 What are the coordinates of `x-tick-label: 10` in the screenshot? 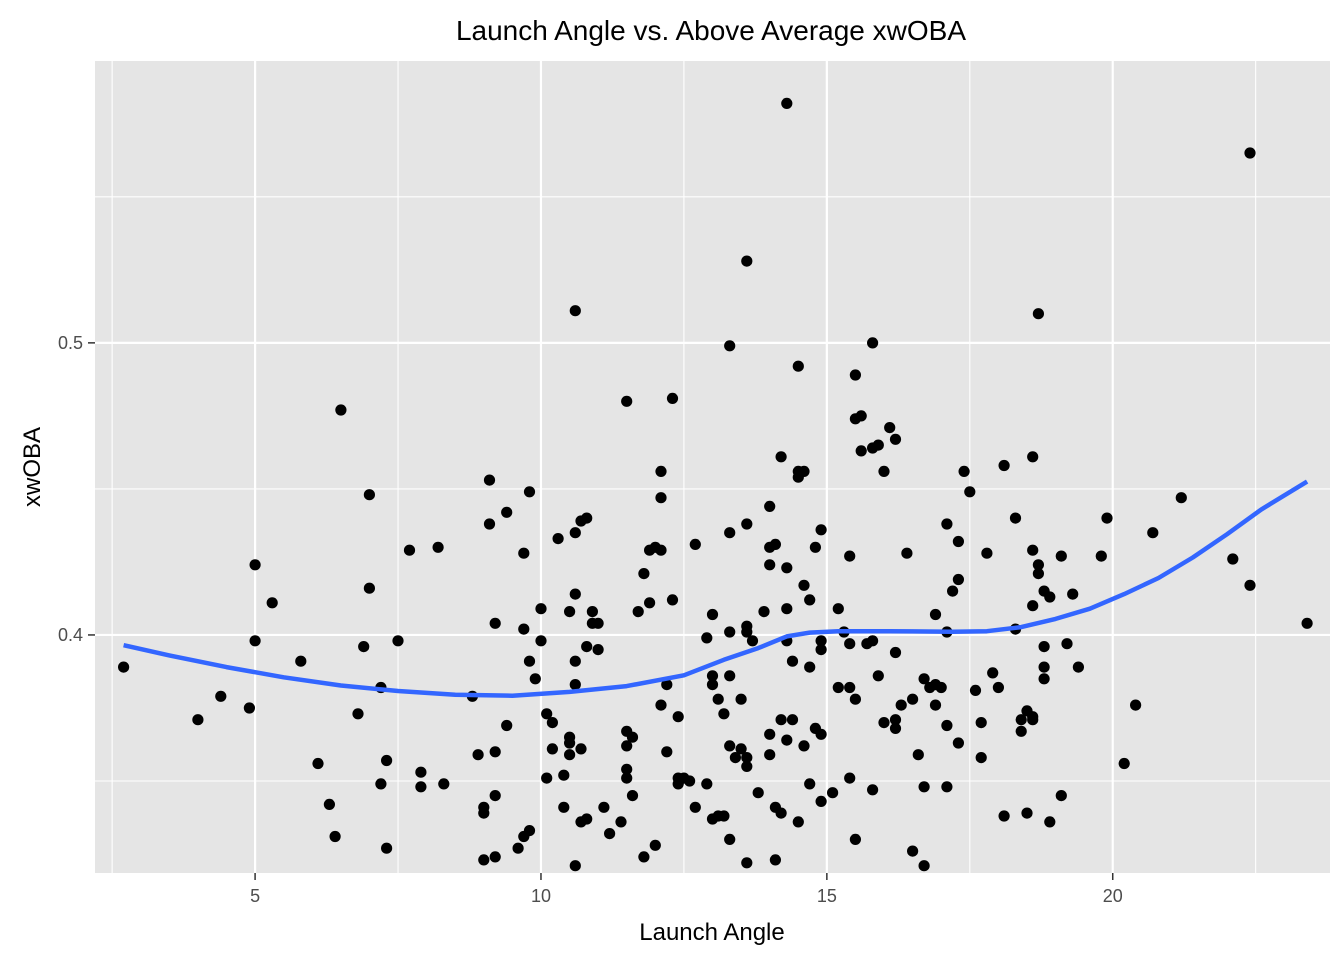 It's located at (541, 896).